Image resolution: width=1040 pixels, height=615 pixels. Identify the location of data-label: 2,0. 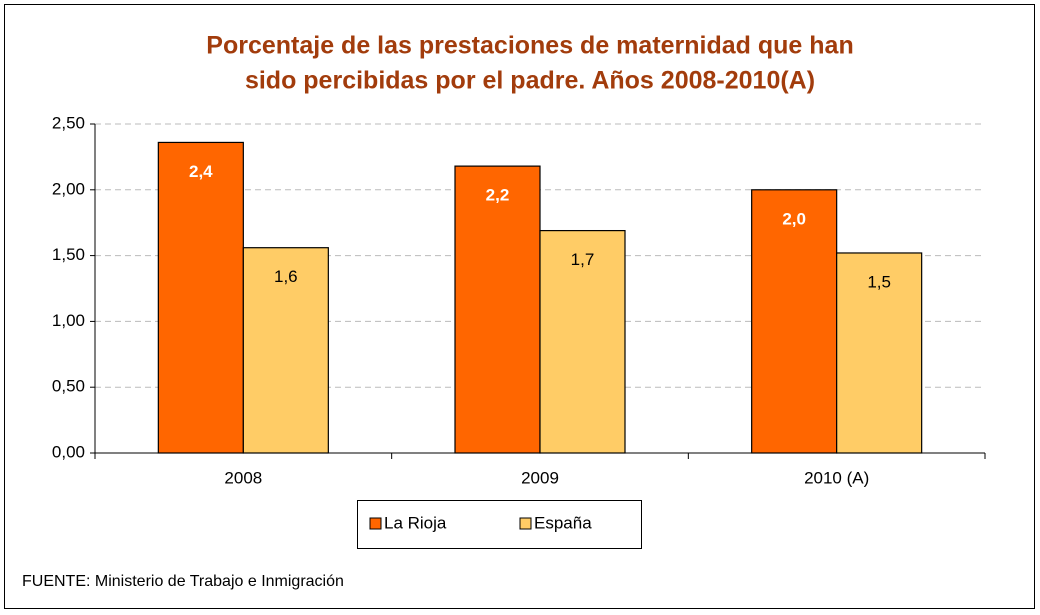
(794, 218).